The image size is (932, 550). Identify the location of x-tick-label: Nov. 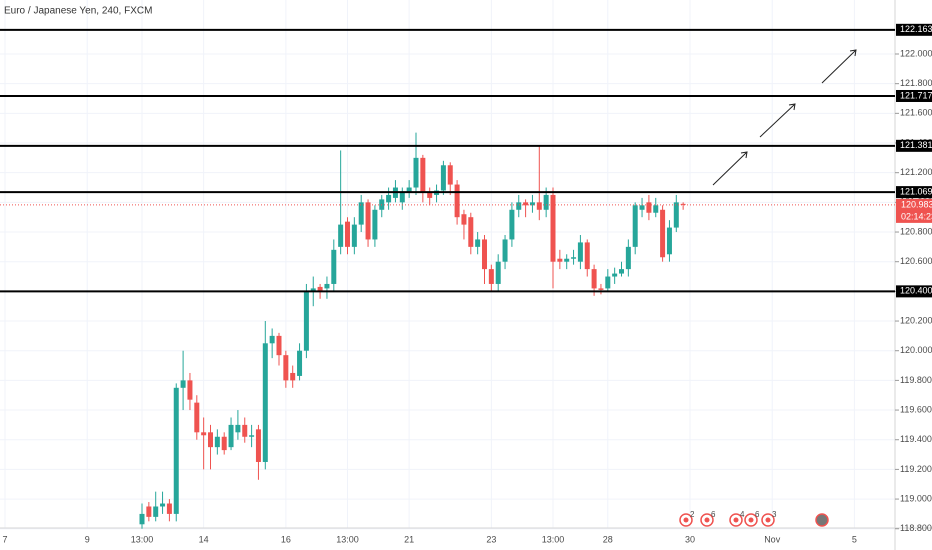
(772, 539).